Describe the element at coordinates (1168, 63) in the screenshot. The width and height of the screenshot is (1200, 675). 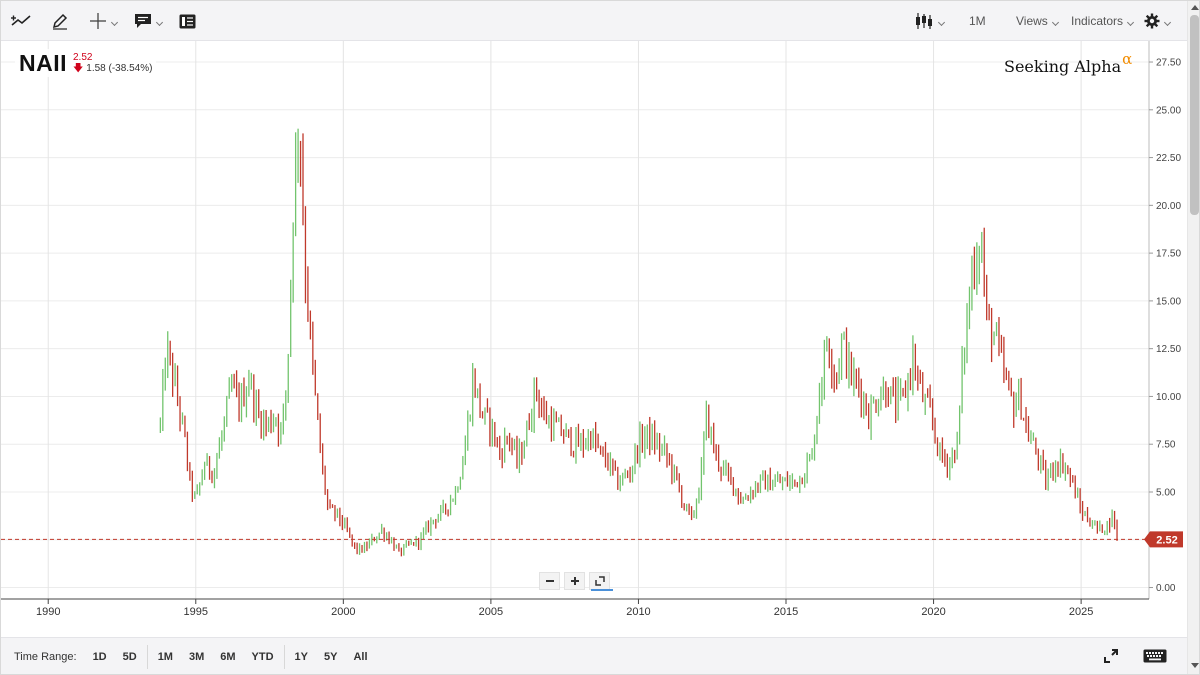
I see `y-tick-label: 27.50` at that location.